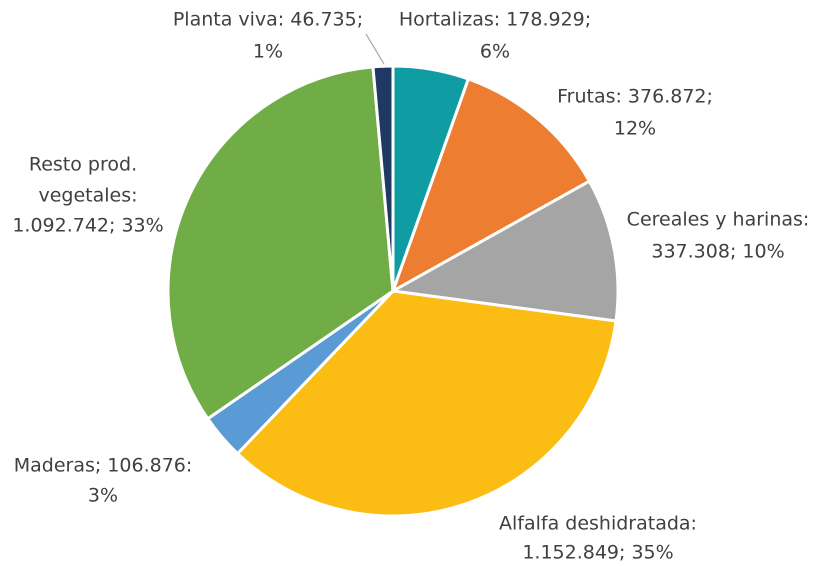 This screenshot has height=566, width=816. What do you see at coordinates (717, 252) in the screenshot?
I see `data-label: 337.308; 10%` at bounding box center [717, 252].